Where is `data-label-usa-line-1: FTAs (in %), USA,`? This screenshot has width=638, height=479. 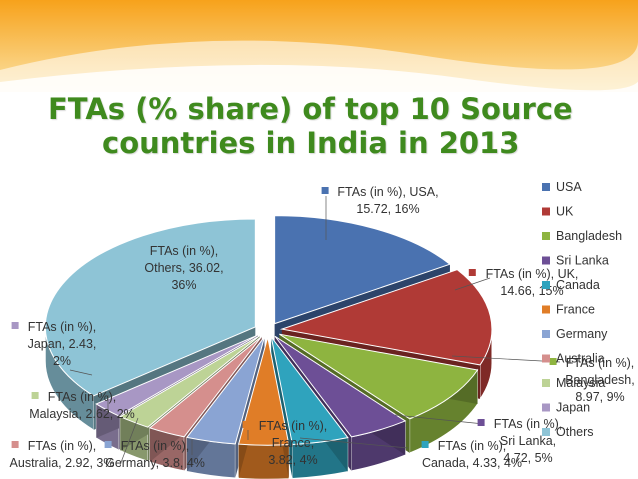
data-label-usa-line-1: FTAs (in %), USA, is located at coordinates (387, 192).